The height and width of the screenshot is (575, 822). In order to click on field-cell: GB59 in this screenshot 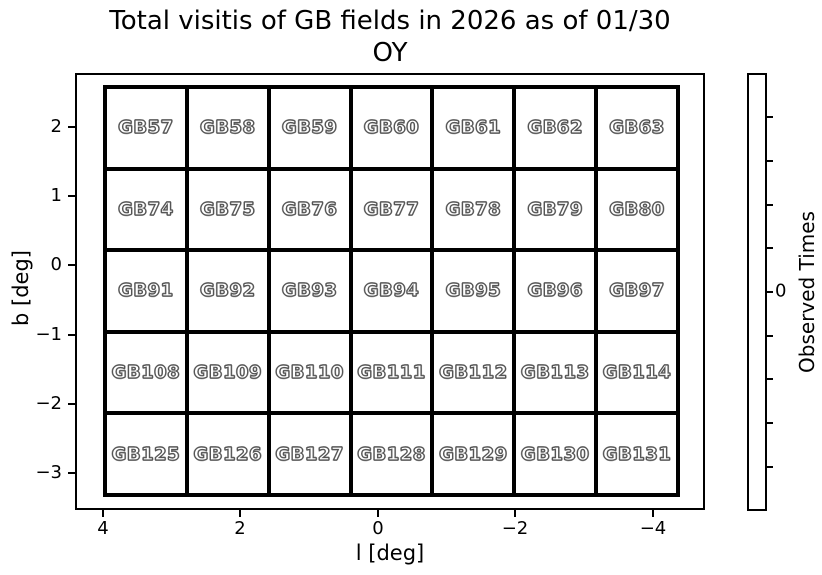, I will do `click(309, 128)`.